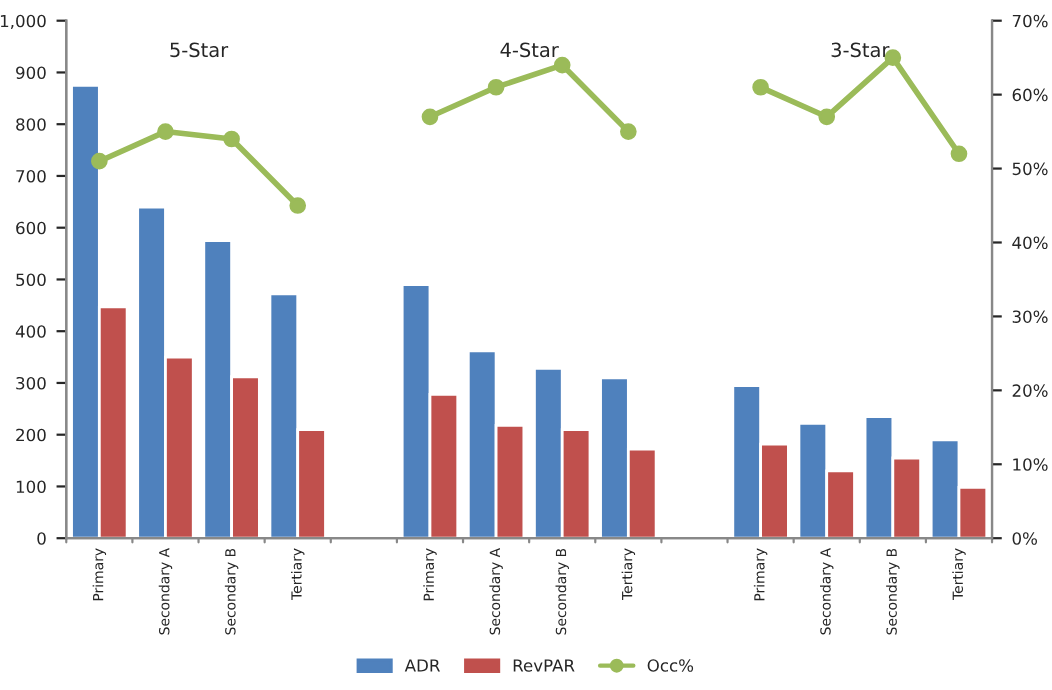 Image resolution: width=1052 pixels, height=690 pixels. What do you see at coordinates (1030, 21) in the screenshot?
I see `y2-tick-label: 70%` at bounding box center [1030, 21].